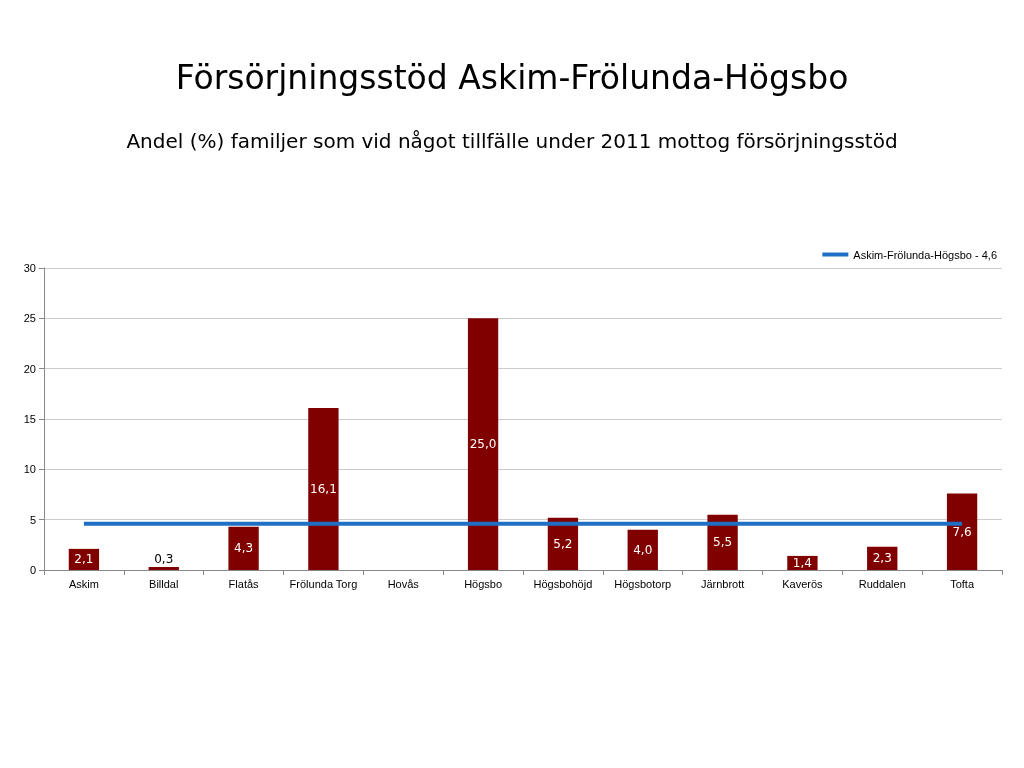 The width and height of the screenshot is (1024, 768). I want to click on data-label: 16,1, so click(323, 488).